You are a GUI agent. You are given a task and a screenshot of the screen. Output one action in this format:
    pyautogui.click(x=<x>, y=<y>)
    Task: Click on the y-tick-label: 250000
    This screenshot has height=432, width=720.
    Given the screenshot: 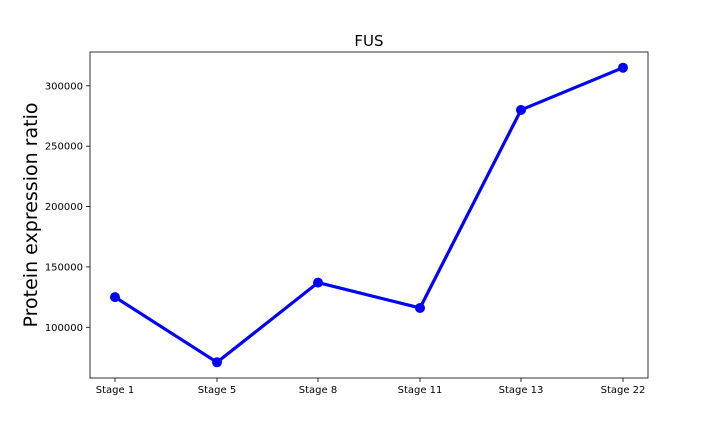 What is the action you would take?
    pyautogui.click(x=64, y=147)
    